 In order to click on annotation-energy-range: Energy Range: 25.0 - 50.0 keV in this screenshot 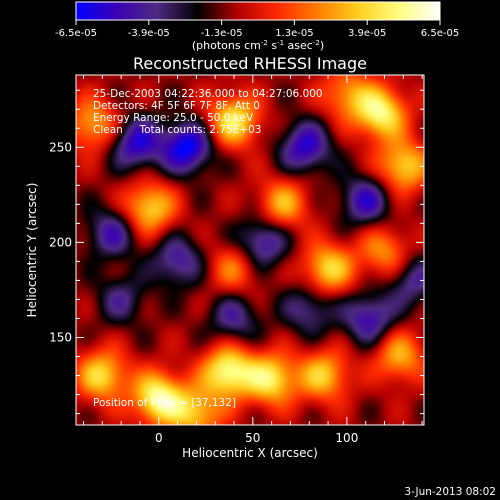, I will do `click(173, 118)`.